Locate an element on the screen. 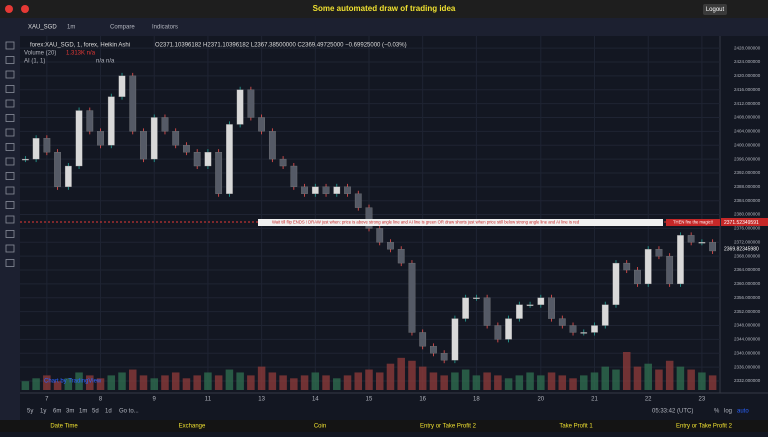 This screenshot has width=768, height=437. y-tick-label: 2336.000000 is located at coordinates (747, 366).